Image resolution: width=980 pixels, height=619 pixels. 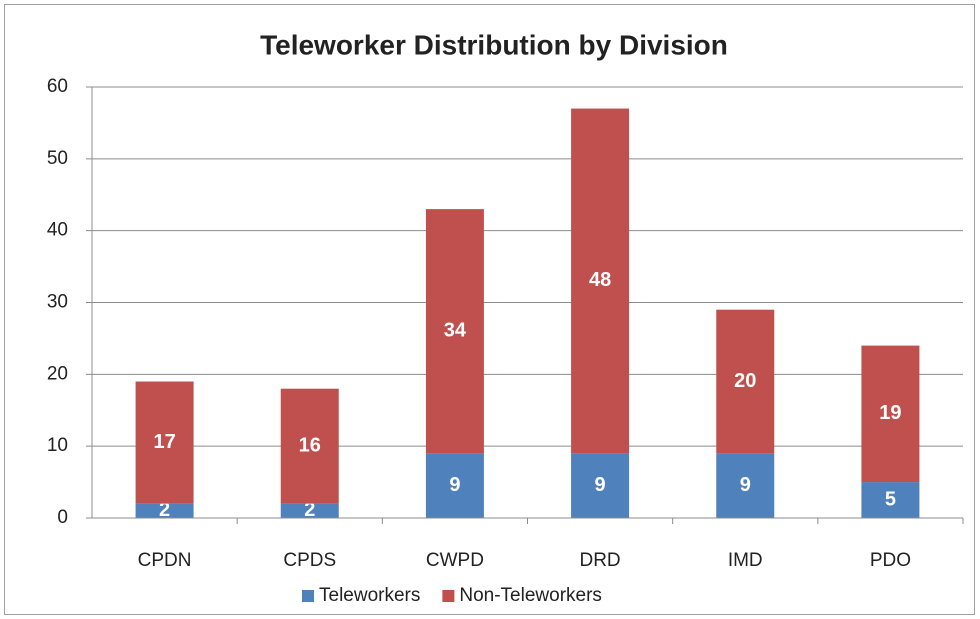 I want to click on y-tick-label: 10, so click(x=57, y=445).